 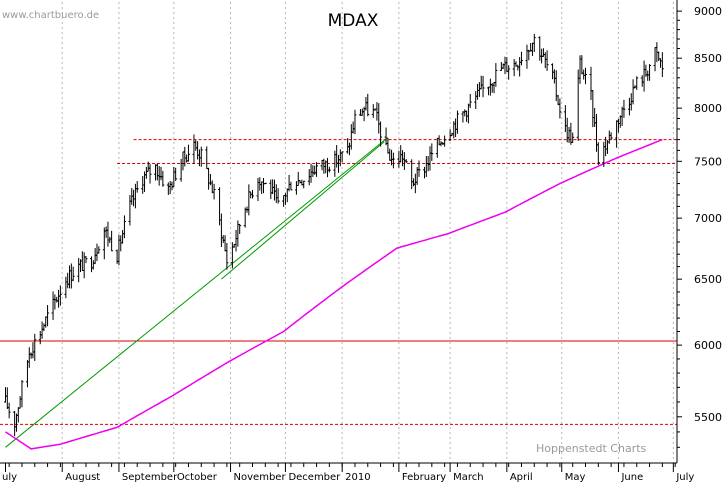 I want to click on x-tick-label: March, so click(x=468, y=477).